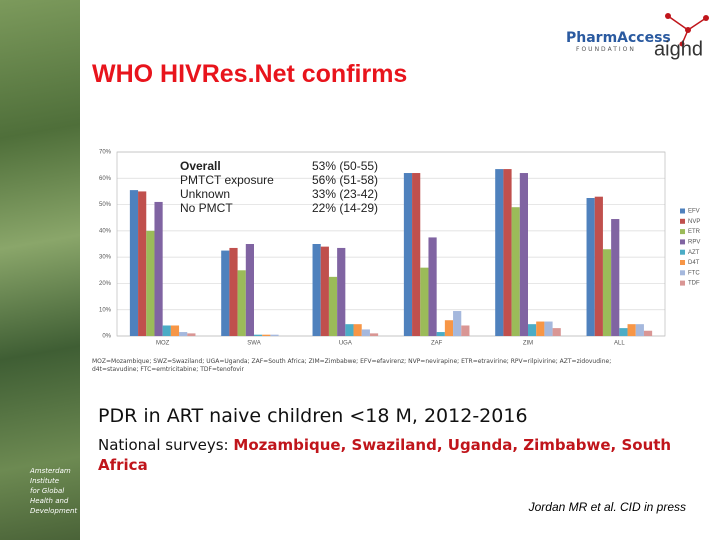  What do you see at coordinates (694, 253) in the screenshot?
I see `legend-label: AZT` at bounding box center [694, 253].